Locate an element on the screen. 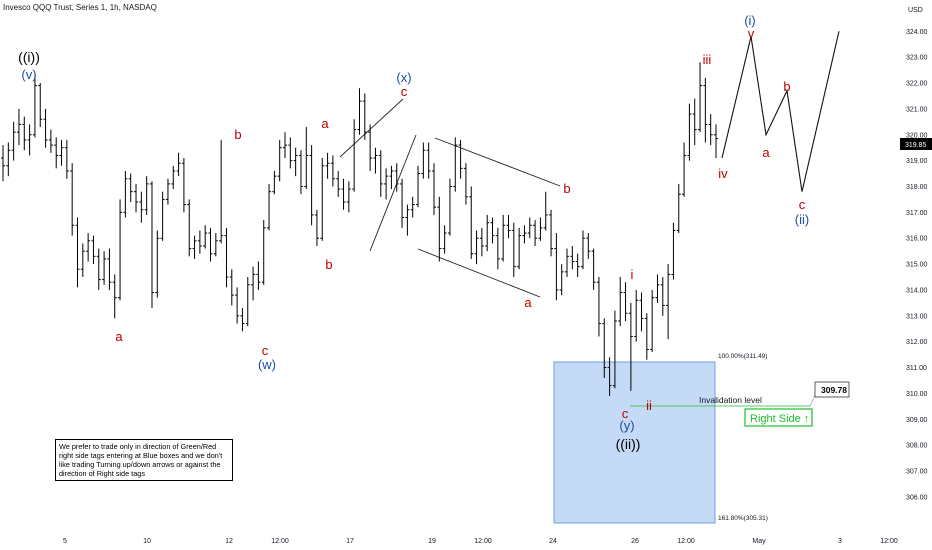 The width and height of the screenshot is (932, 550). y-tick-label: 321.00 is located at coordinates (917, 109).